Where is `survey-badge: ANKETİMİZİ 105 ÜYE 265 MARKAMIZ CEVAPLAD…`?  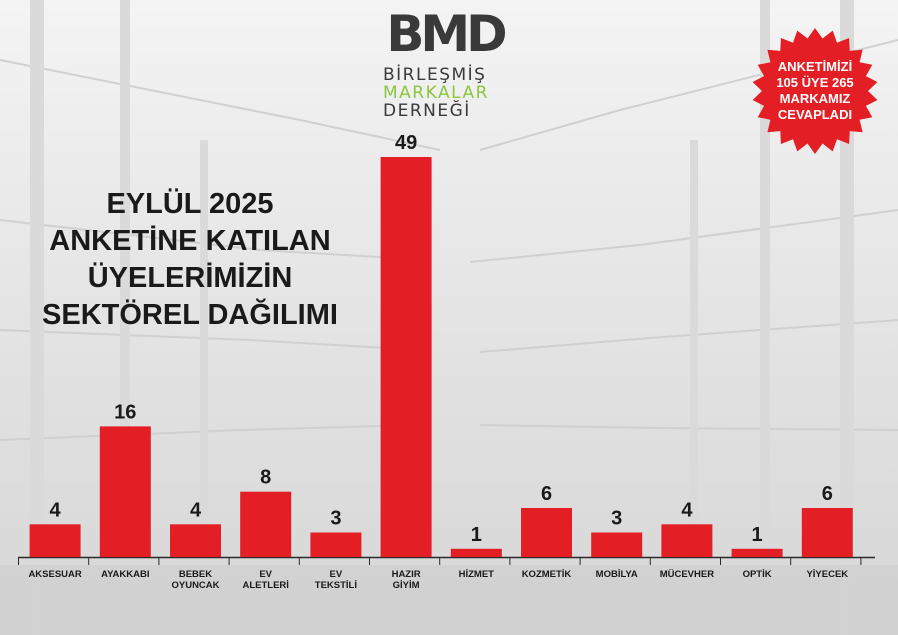 survey-badge: ANKETİMİZİ 105 ÜYE 265 MARKAMIZ CEVAPLAD… is located at coordinates (815, 91).